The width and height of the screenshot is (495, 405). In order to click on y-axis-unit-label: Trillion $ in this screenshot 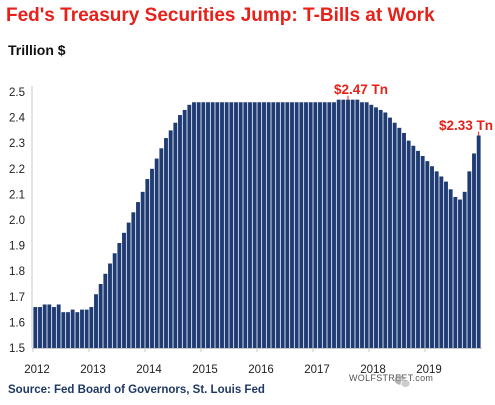, I will do `click(37, 50)`.